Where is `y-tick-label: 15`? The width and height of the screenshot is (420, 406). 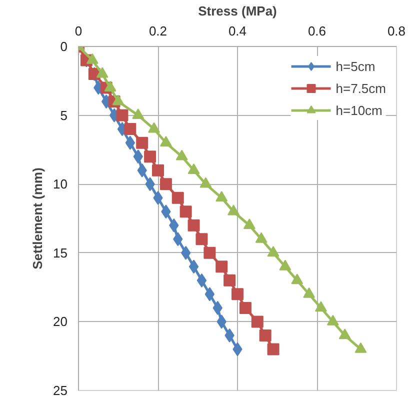 y-tick-label: 15 is located at coordinates (60, 252).